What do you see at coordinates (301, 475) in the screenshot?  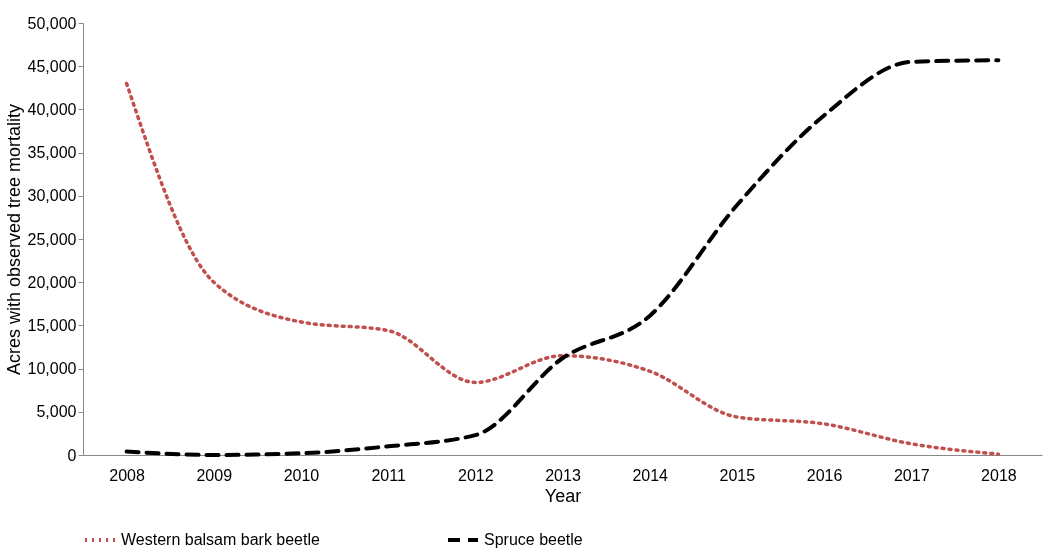 I see `x-tick-label: 2010` at bounding box center [301, 475].